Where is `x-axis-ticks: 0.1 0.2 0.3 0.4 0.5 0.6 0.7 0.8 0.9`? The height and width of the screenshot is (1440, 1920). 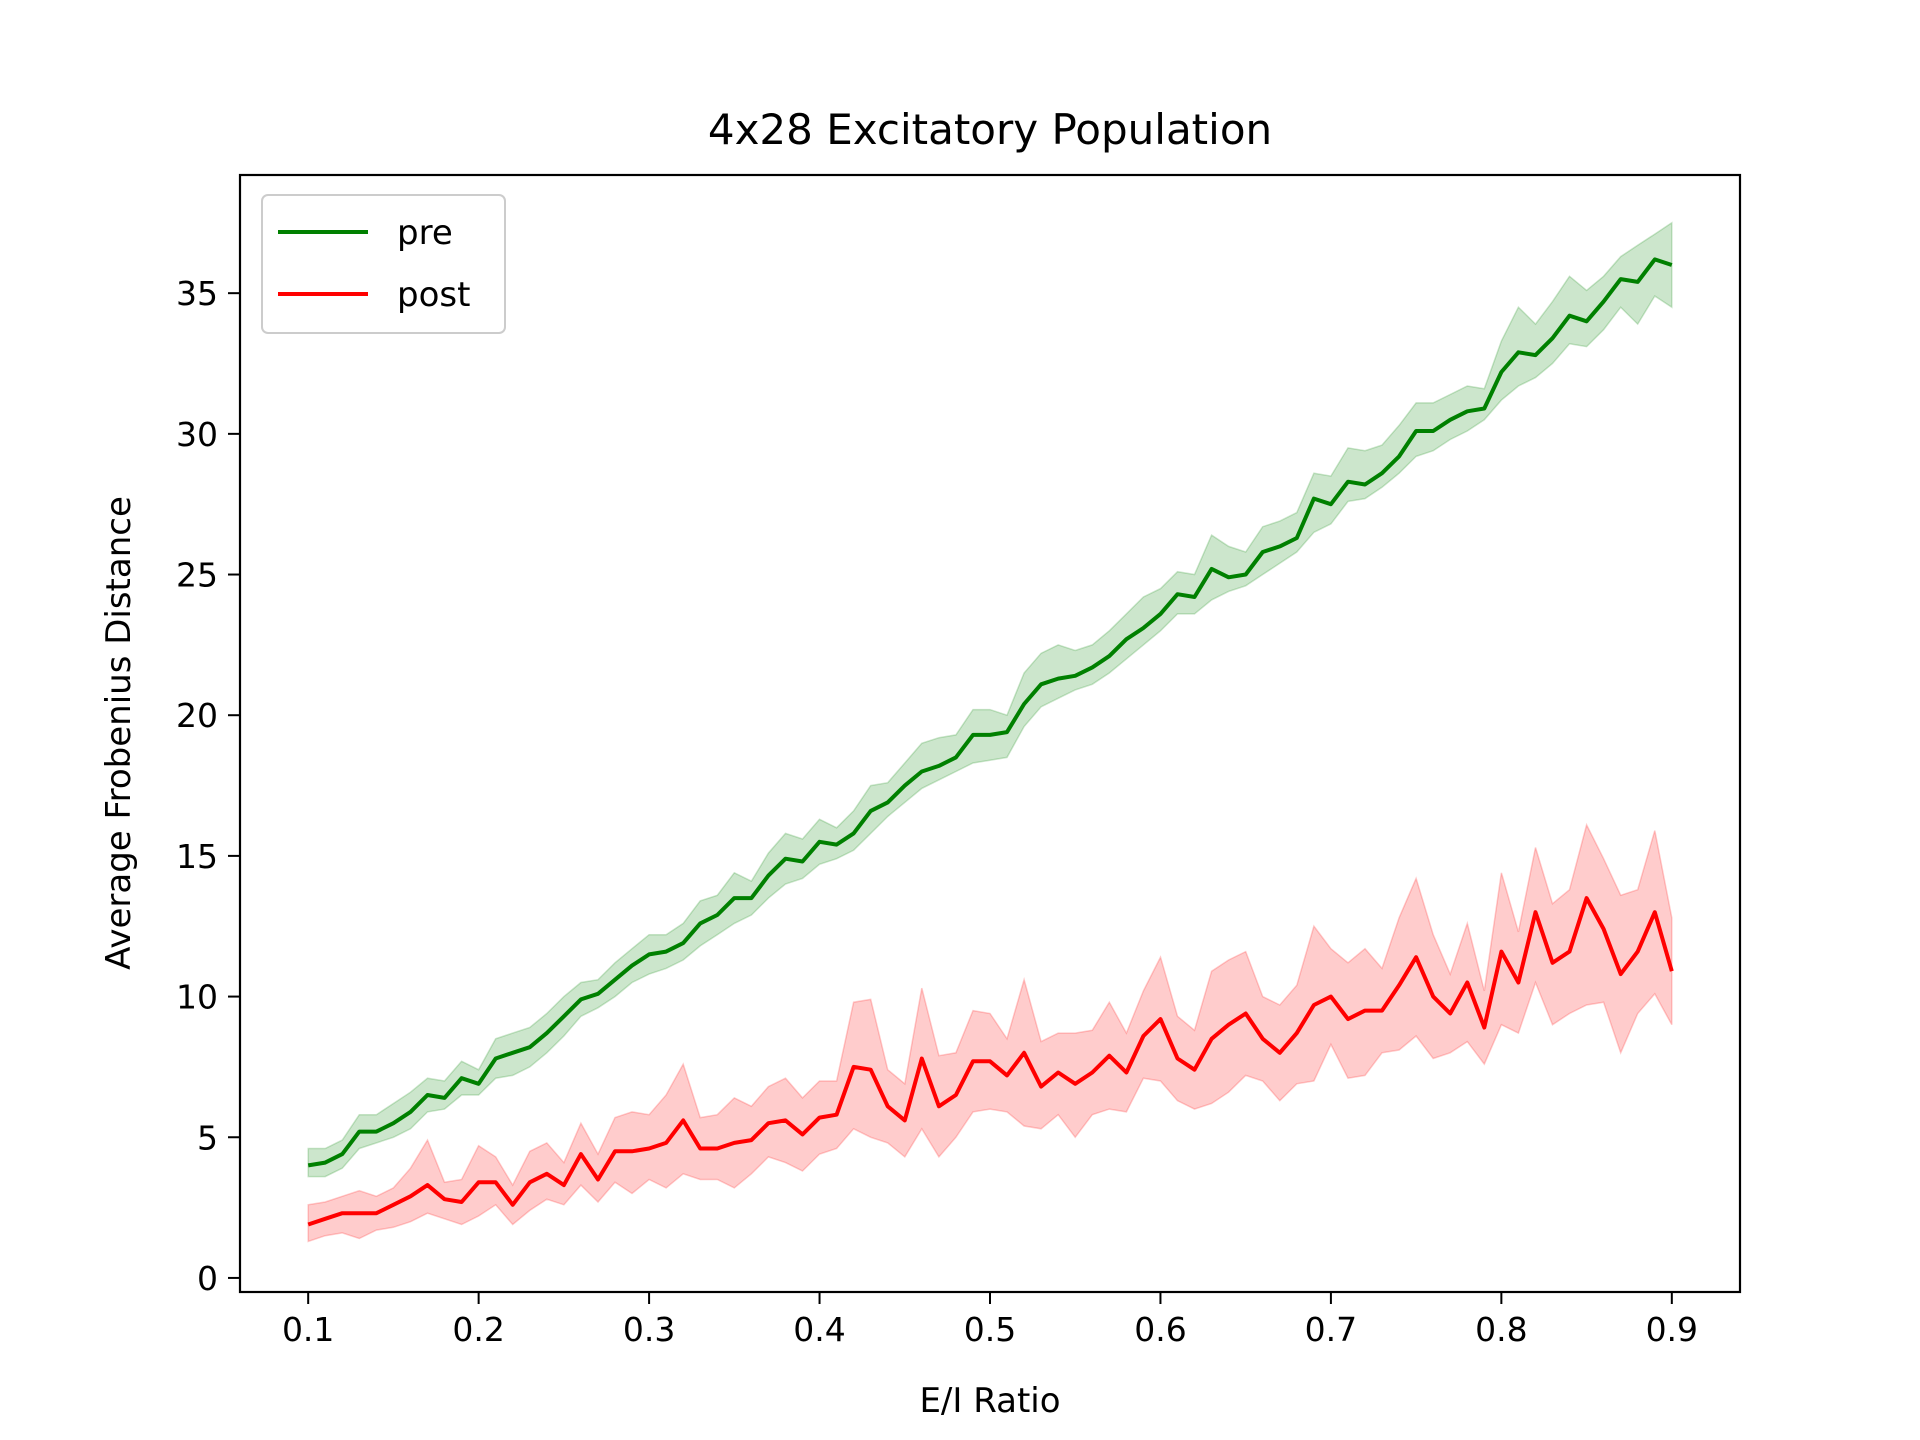
x-axis-ticks: 0.1 0.2 0.3 0.4 0.5 0.6 0.7 0.8 0.9 is located at coordinates (990, 1320).